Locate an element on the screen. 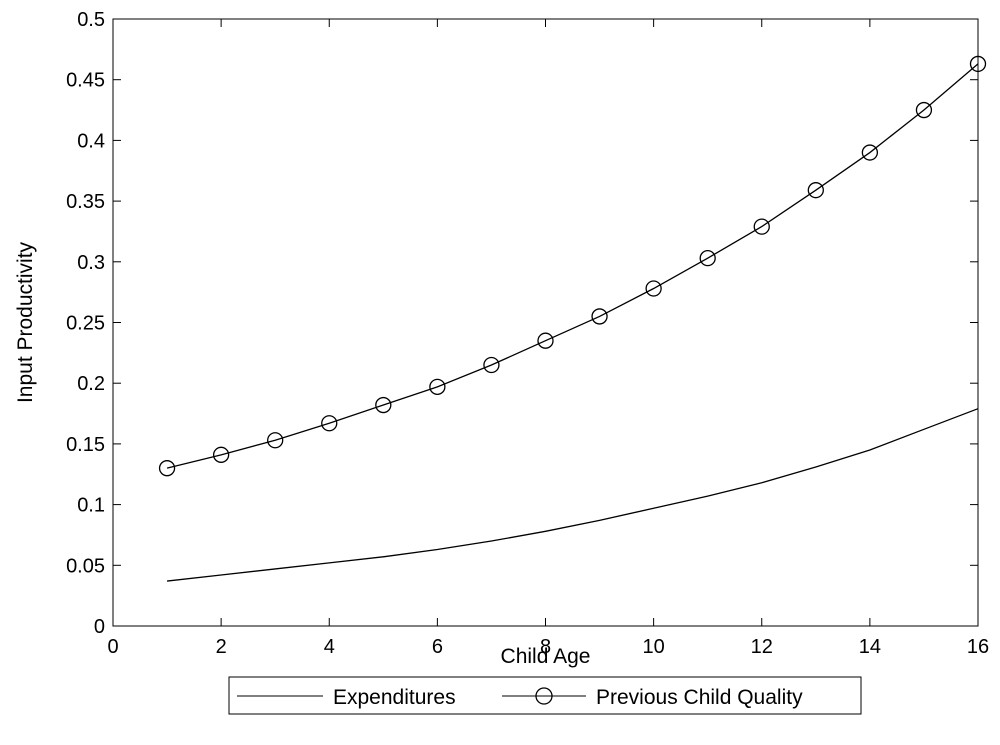 The height and width of the screenshot is (745, 1000). x-tick-label: 10 is located at coordinates (654, 647).